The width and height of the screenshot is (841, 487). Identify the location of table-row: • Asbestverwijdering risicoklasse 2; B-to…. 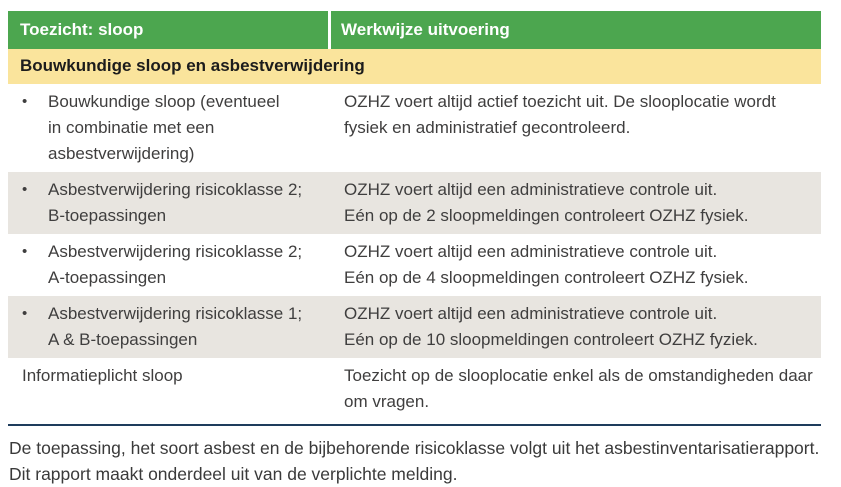
(414, 203).